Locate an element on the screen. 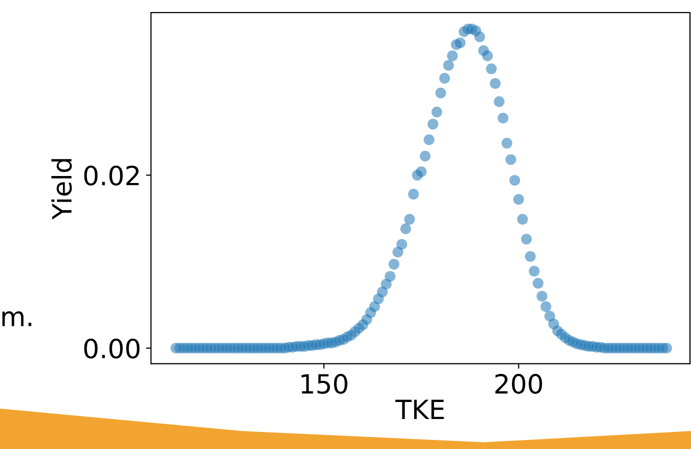  x-axis-title: TKE is located at coordinates (419, 410).